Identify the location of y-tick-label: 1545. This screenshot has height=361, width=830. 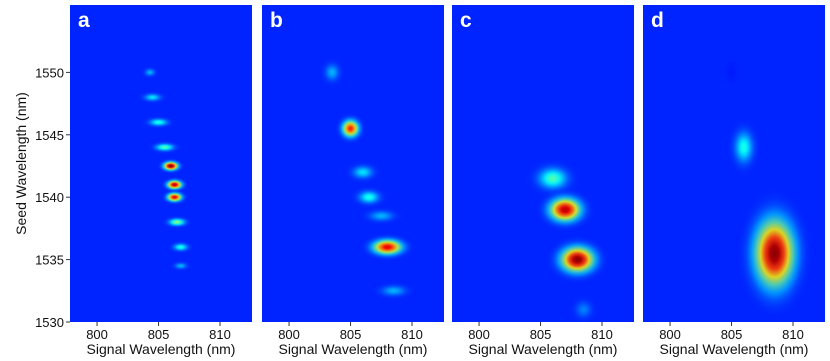
(49, 135).